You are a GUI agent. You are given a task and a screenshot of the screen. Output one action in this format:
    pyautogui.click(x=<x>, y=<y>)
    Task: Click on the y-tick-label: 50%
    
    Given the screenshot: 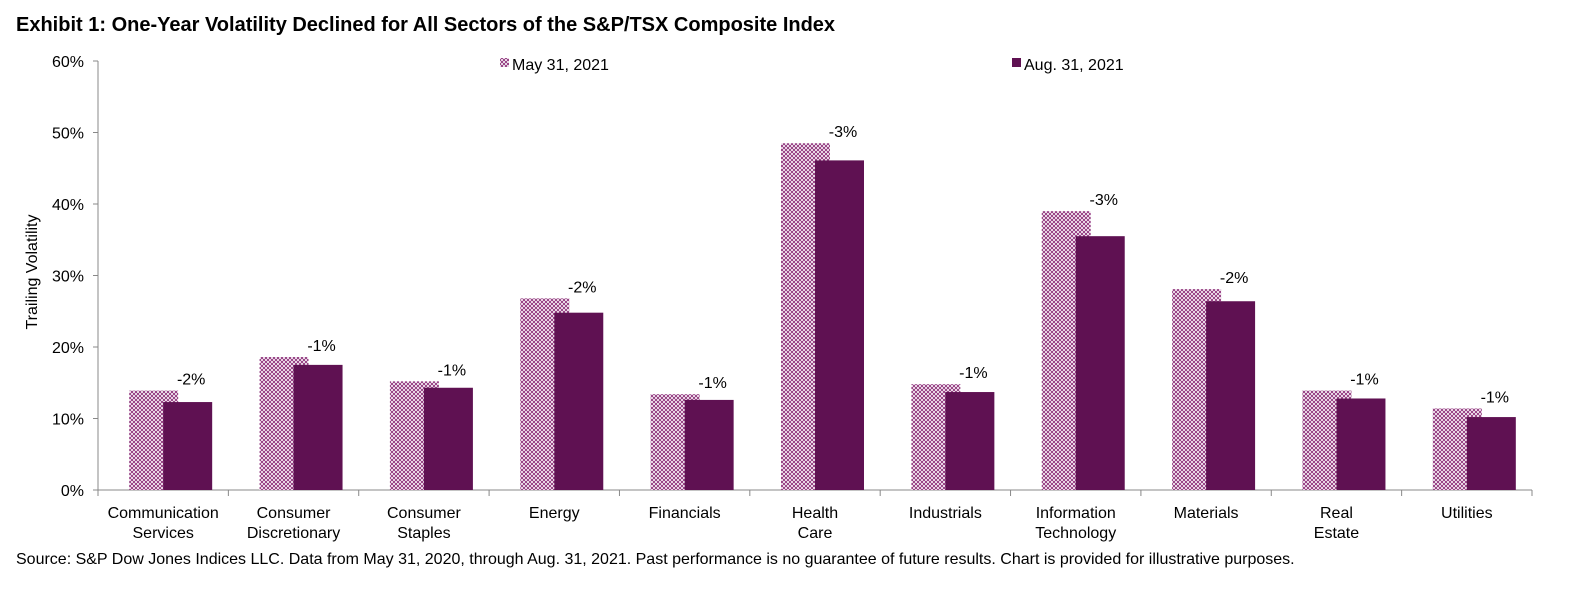 What is the action you would take?
    pyautogui.click(x=68, y=134)
    